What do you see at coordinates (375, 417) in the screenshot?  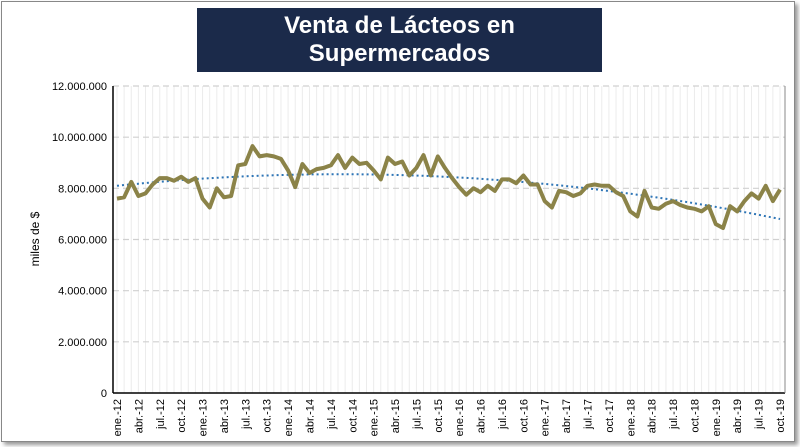 I see `x-tick-label: ene.-15` at bounding box center [375, 417].